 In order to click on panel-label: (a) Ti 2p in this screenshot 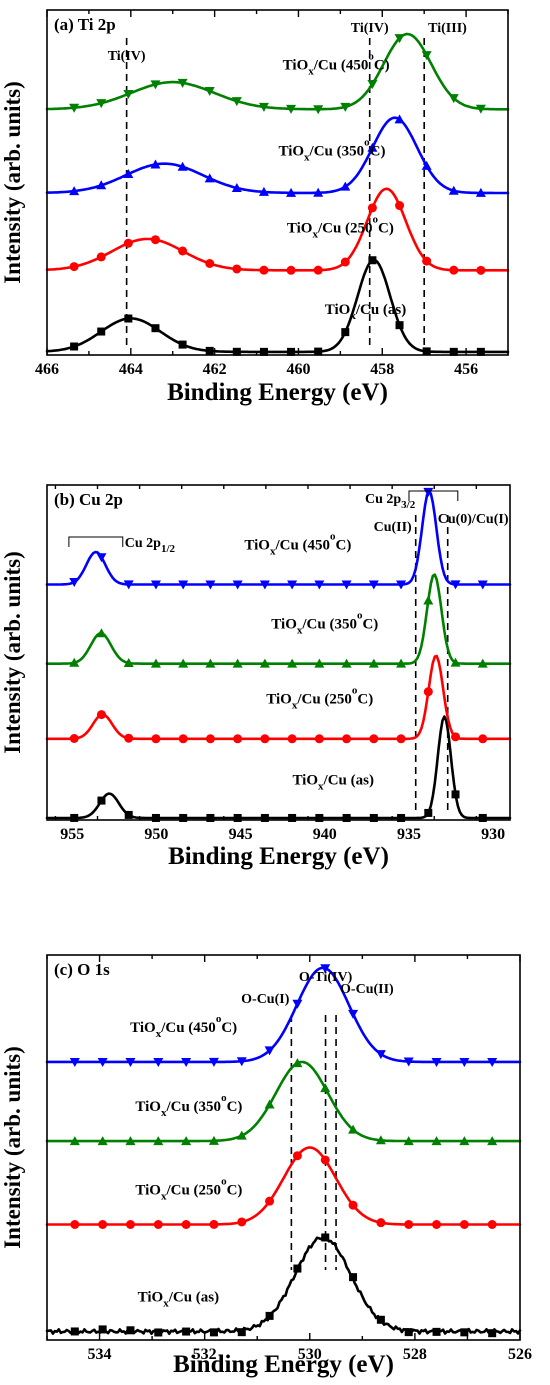, I will do `click(85, 24)`.